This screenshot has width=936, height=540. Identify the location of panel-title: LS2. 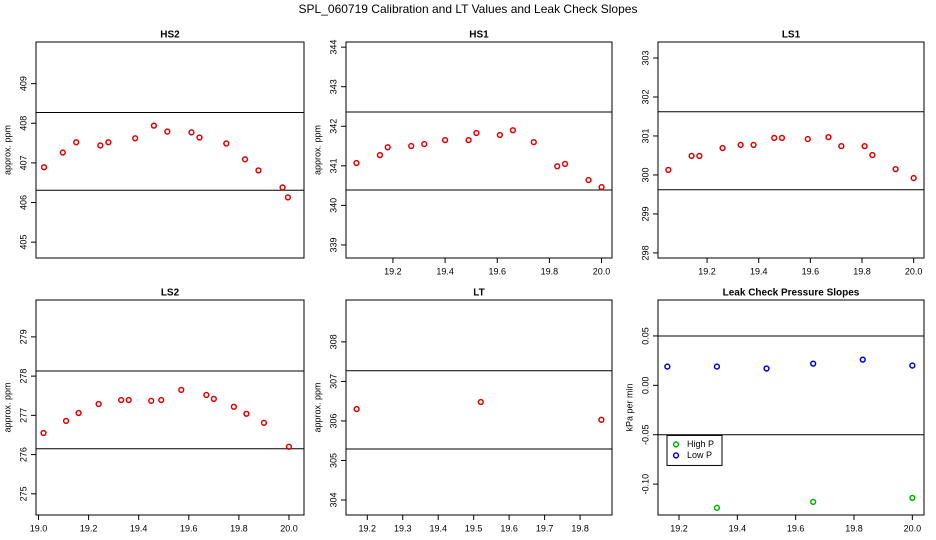
(170, 293).